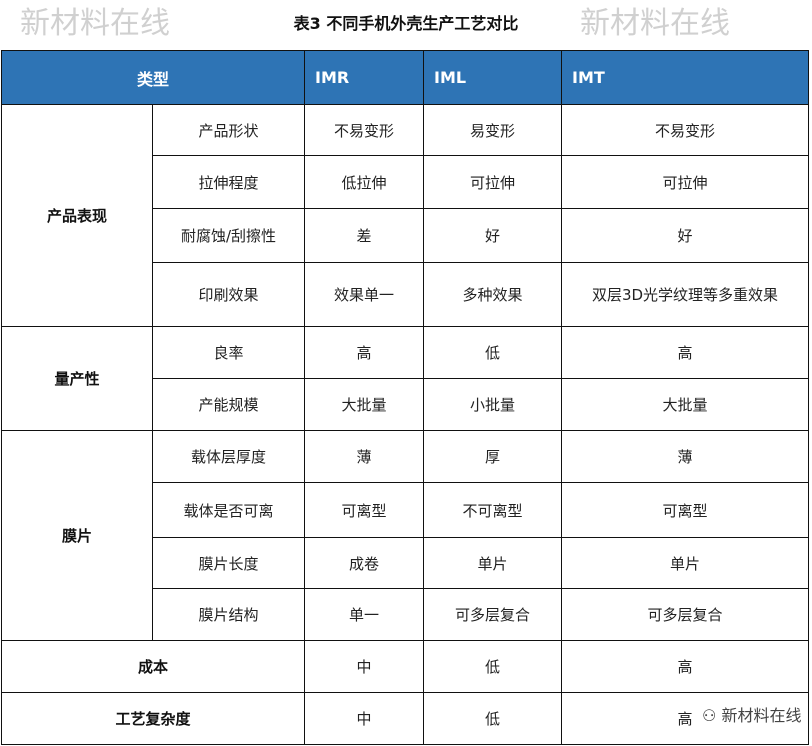  What do you see at coordinates (709, 715) in the screenshot?
I see `wechat-icon: ⚇` at bounding box center [709, 715].